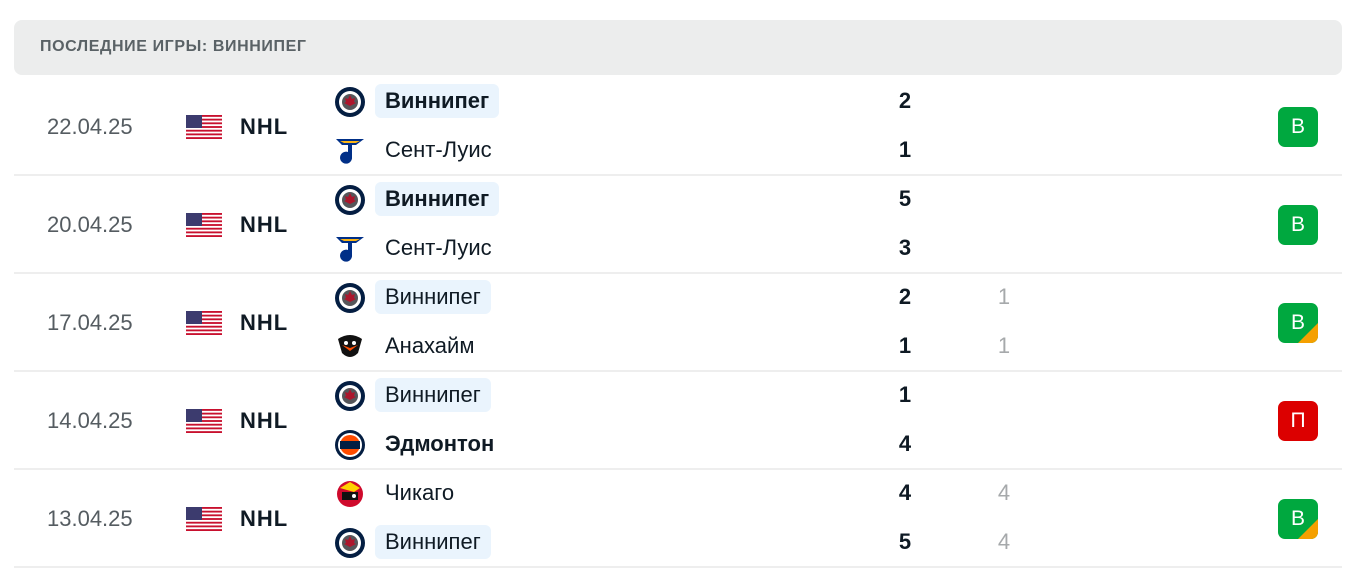 Image resolution: width=1356 pixels, height=584 pixels. Describe the element at coordinates (834, 444) in the screenshot. I see `team-away: Эдмонтон 4` at that location.